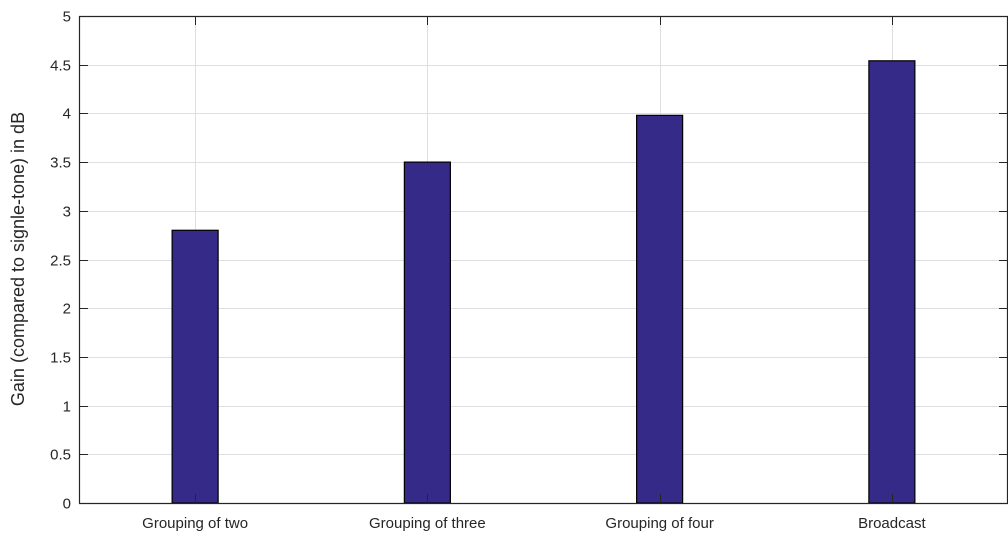  I want to click on y-tick-label: 4, so click(67, 114).